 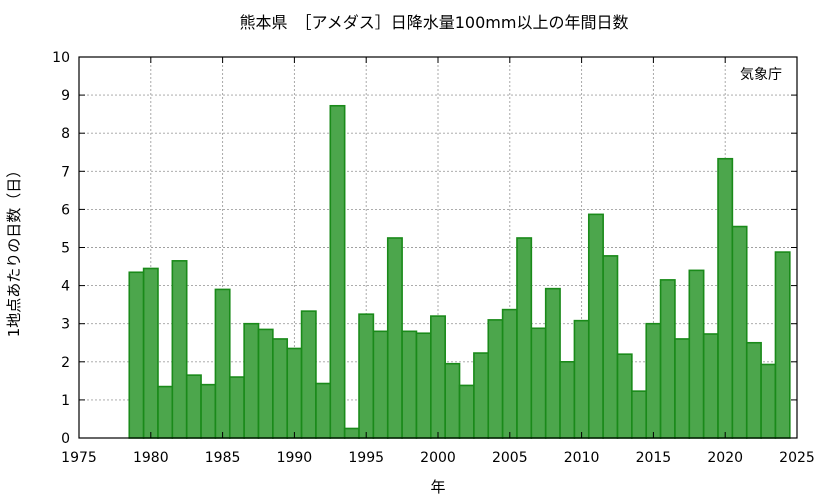 I want to click on bar-1997, so click(x=394, y=338).